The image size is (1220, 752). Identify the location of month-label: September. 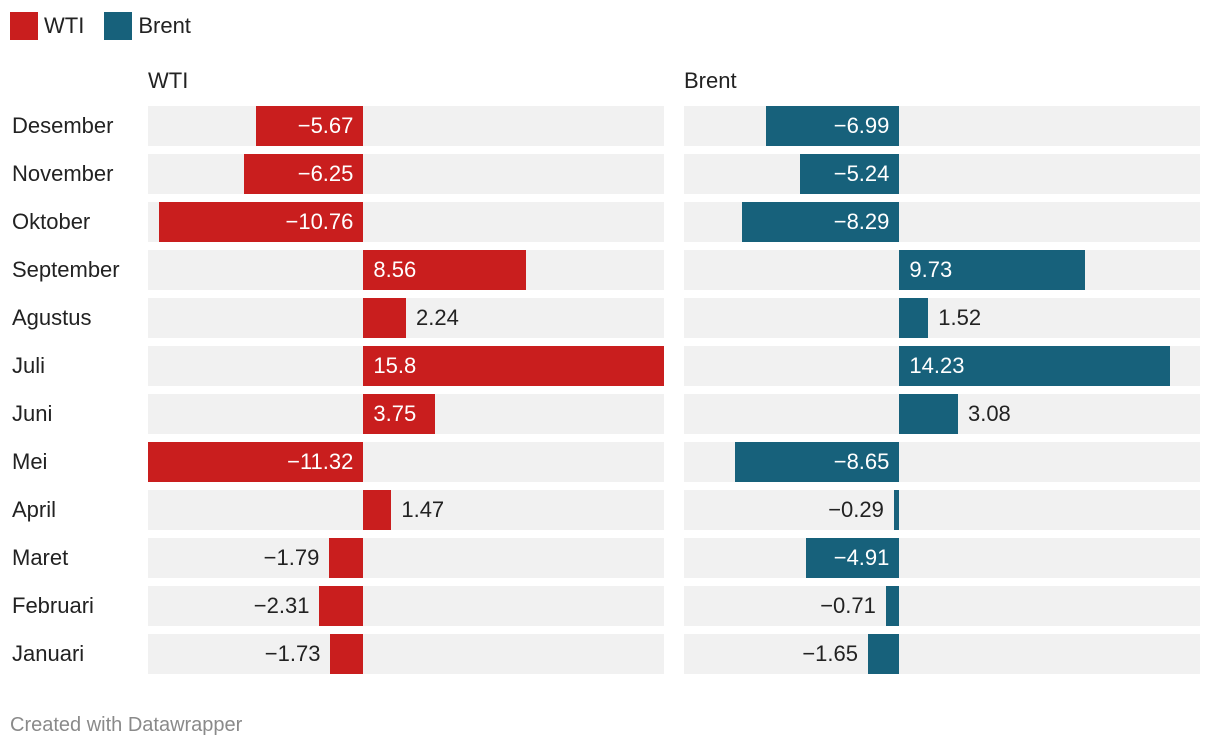
(66, 269).